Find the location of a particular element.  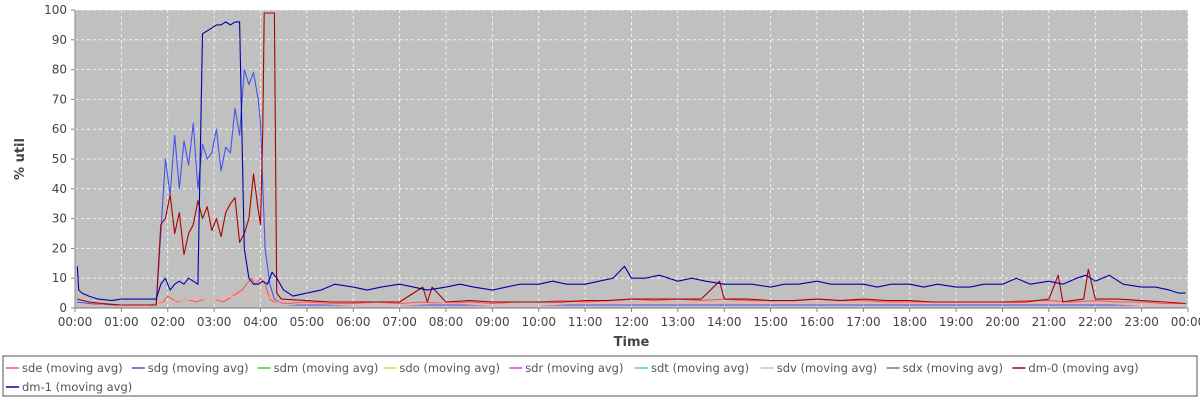

y-tick-label: 70 is located at coordinates (59, 99).